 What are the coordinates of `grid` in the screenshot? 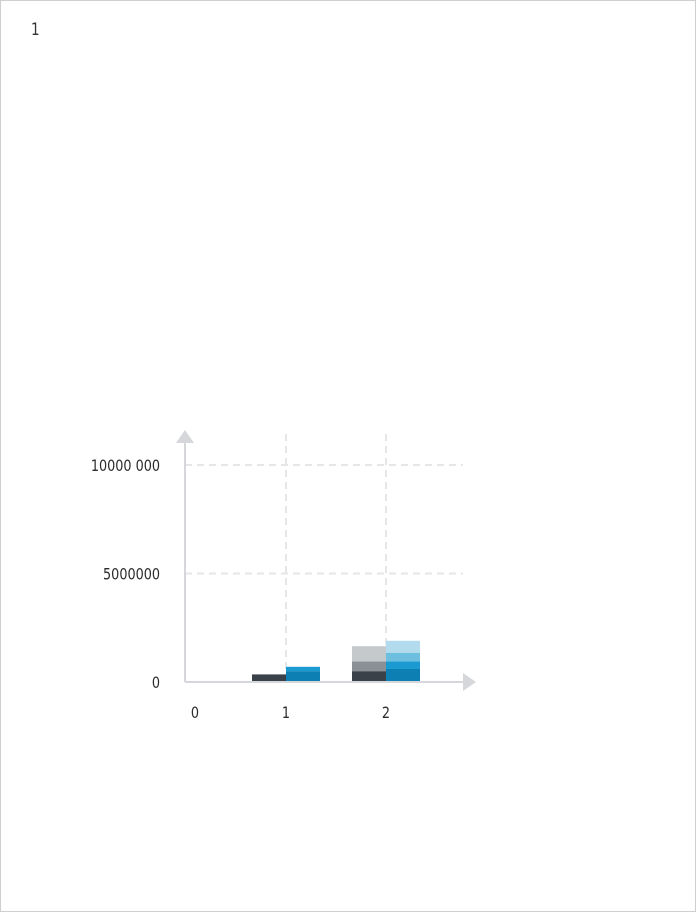 It's located at (324, 558).